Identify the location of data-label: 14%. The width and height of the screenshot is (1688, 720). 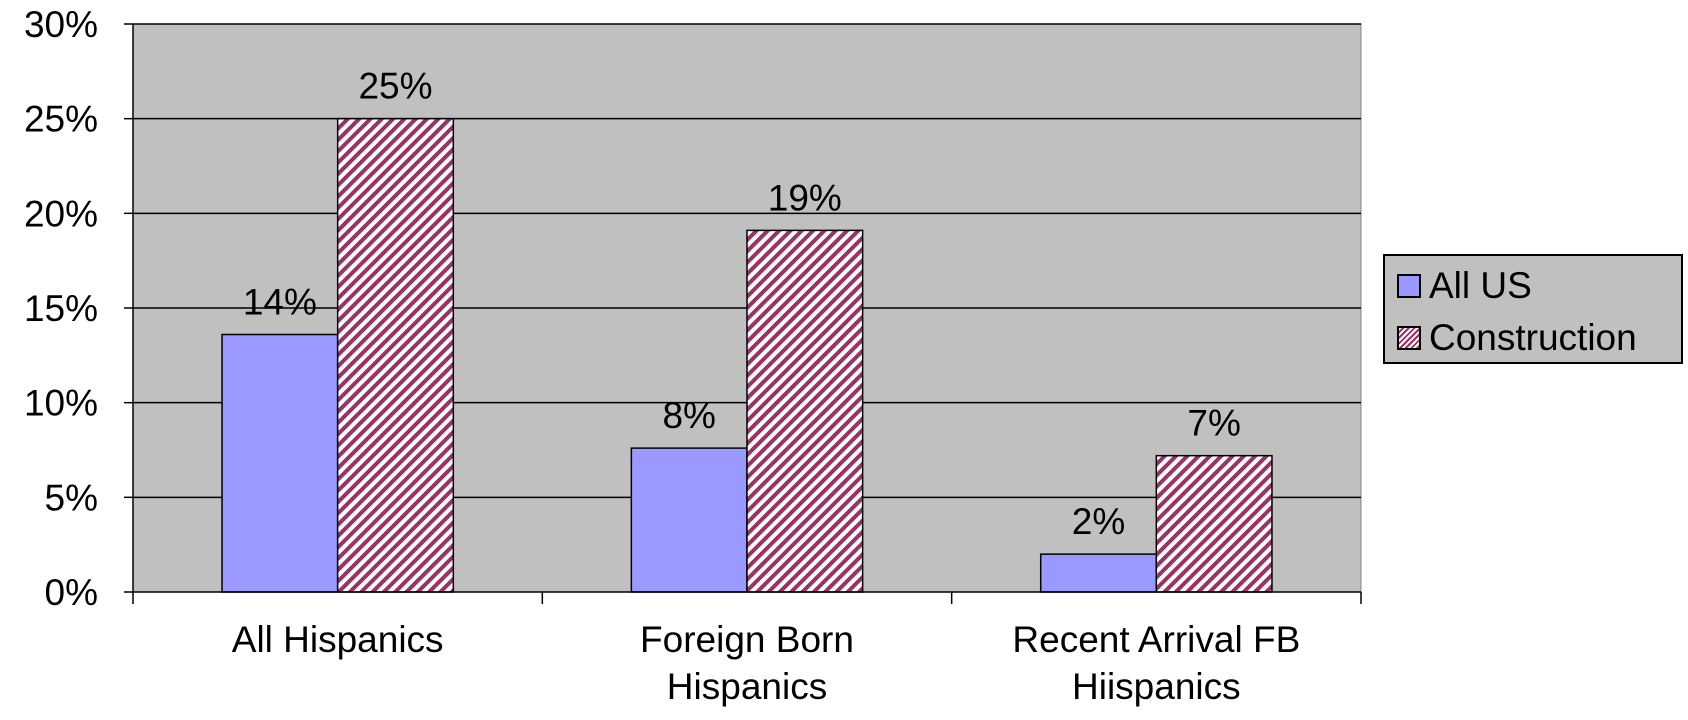
(280, 302).